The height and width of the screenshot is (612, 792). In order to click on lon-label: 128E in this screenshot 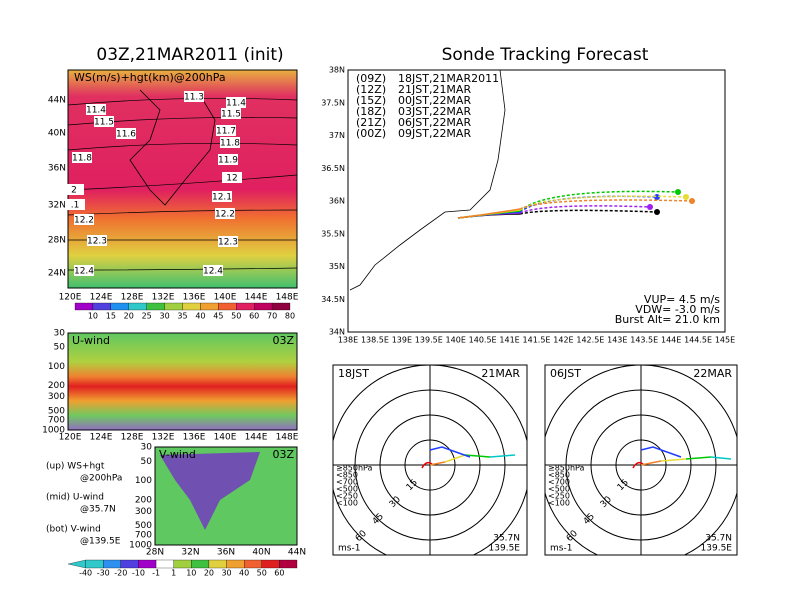, I will do `click(132, 438)`.